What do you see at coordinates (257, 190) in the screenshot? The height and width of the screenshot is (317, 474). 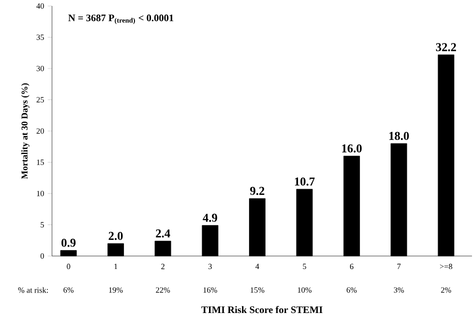 I see `data-label: 9.2` at bounding box center [257, 190].